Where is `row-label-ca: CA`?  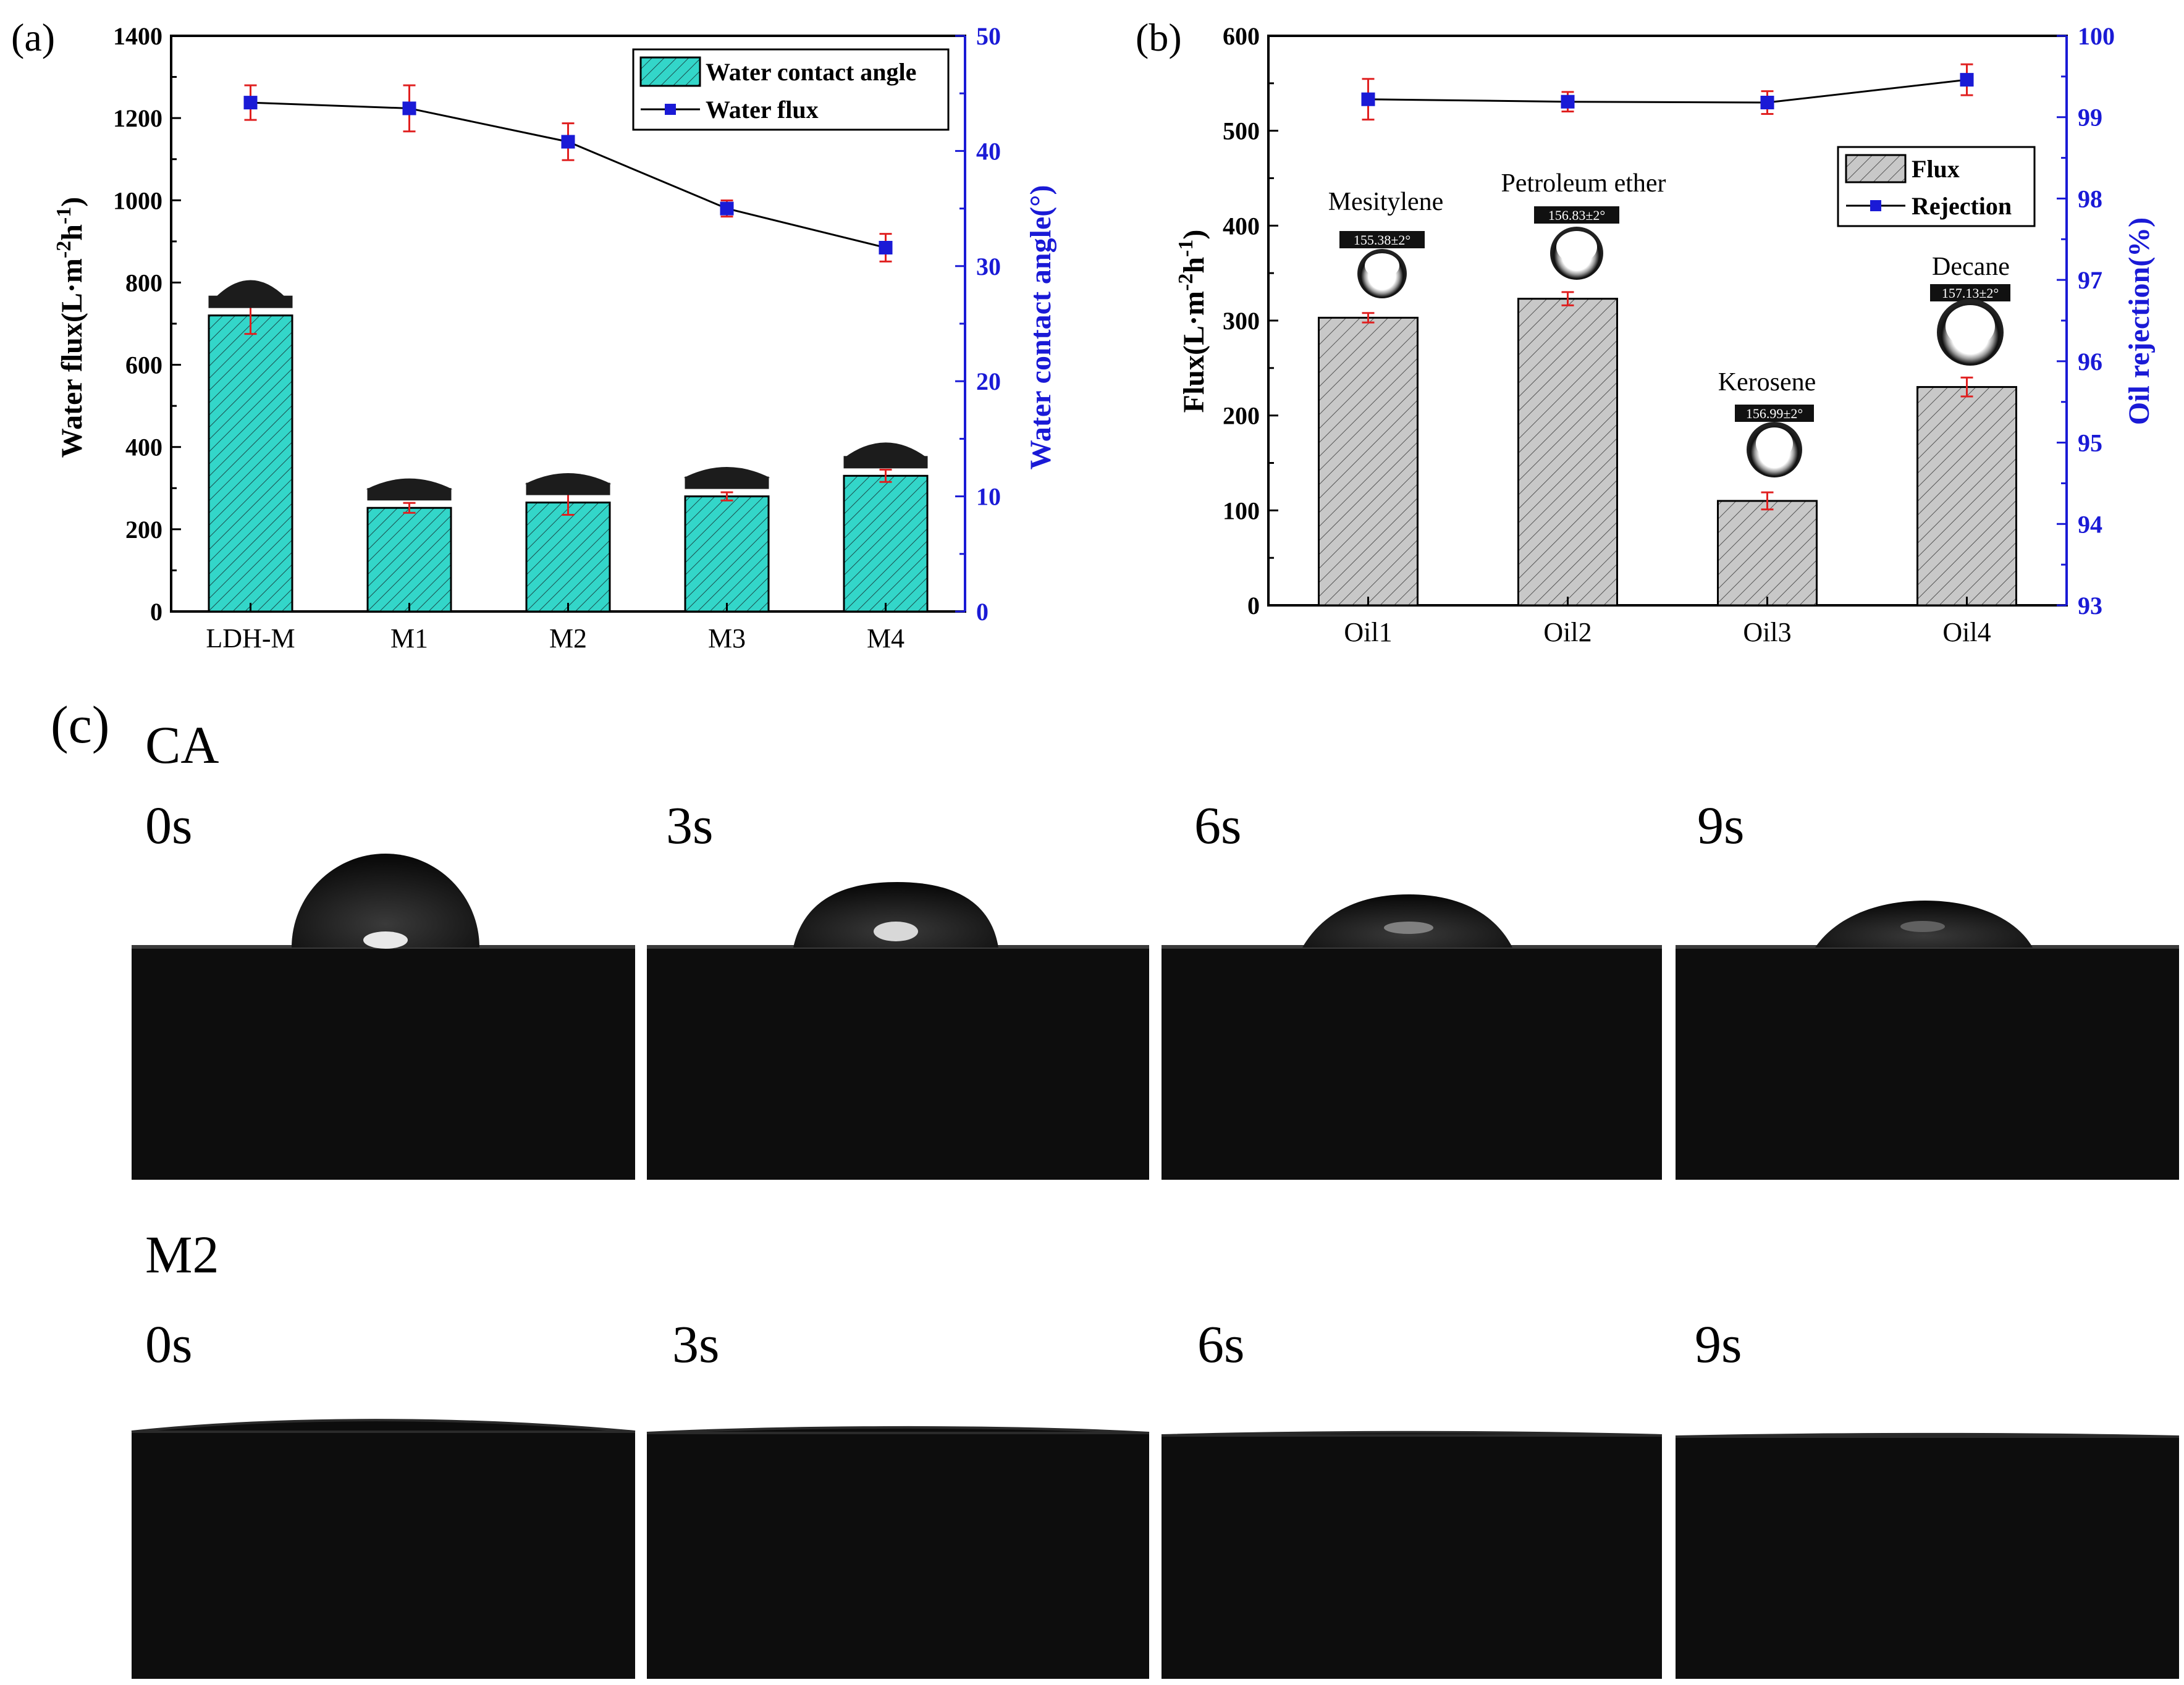 row-label-ca: CA is located at coordinates (182, 745).